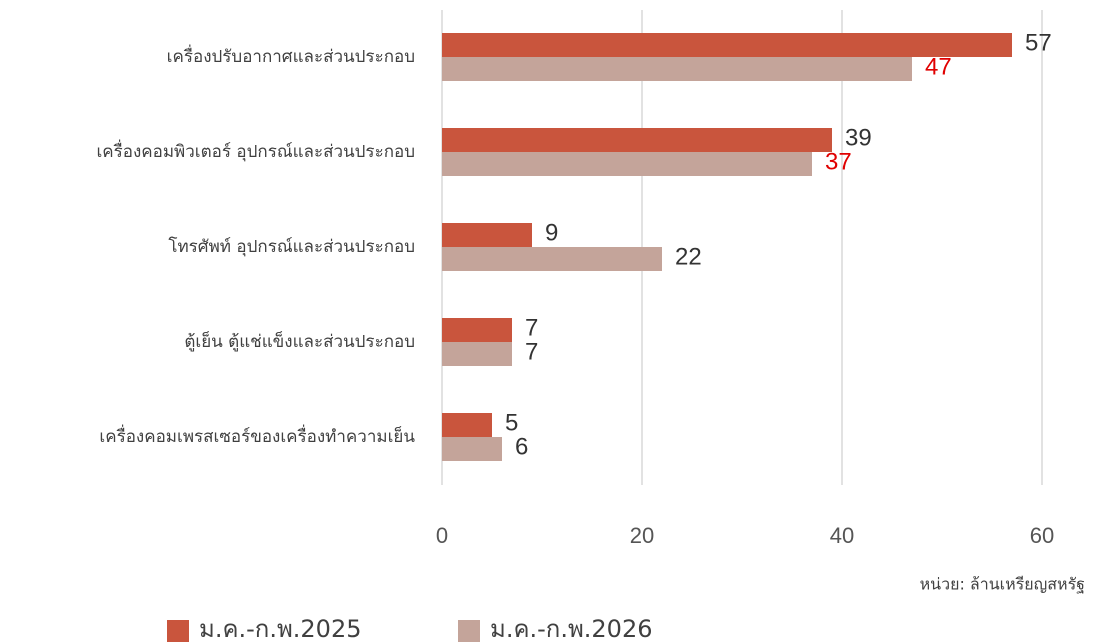 This screenshot has width=1099, height=644. Describe the element at coordinates (1002, 584) in the screenshot. I see `unit-note: หน่วย: ล้านเหรียญสหรัฐ` at that location.